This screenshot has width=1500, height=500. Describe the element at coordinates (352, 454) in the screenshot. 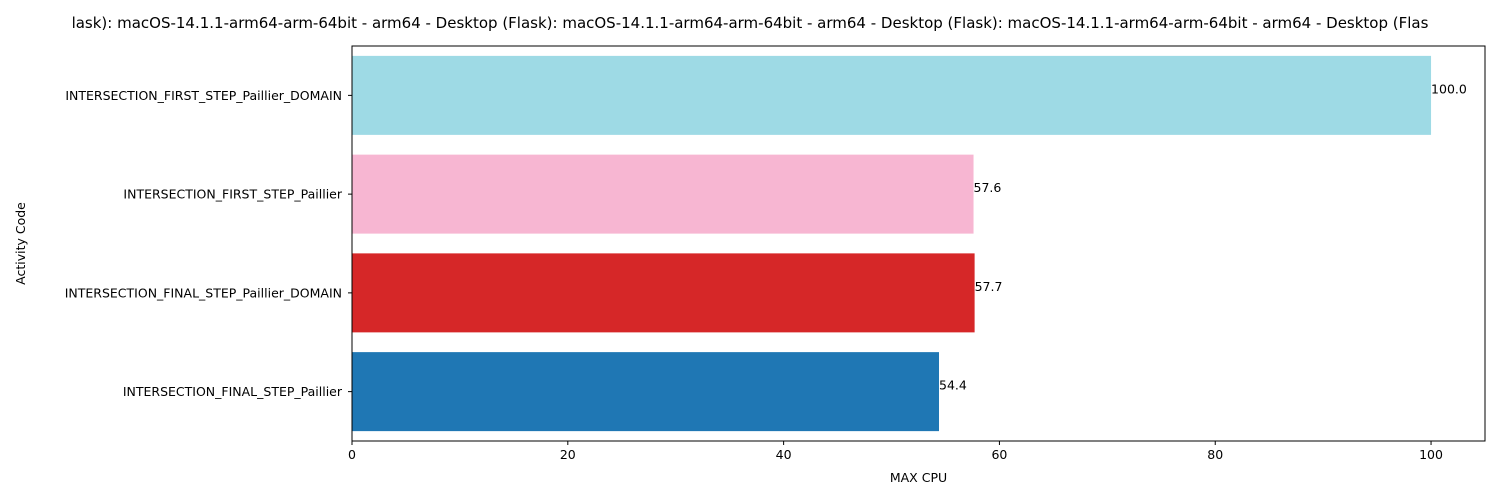

I see `x-tick-label-0: 0` at that location.